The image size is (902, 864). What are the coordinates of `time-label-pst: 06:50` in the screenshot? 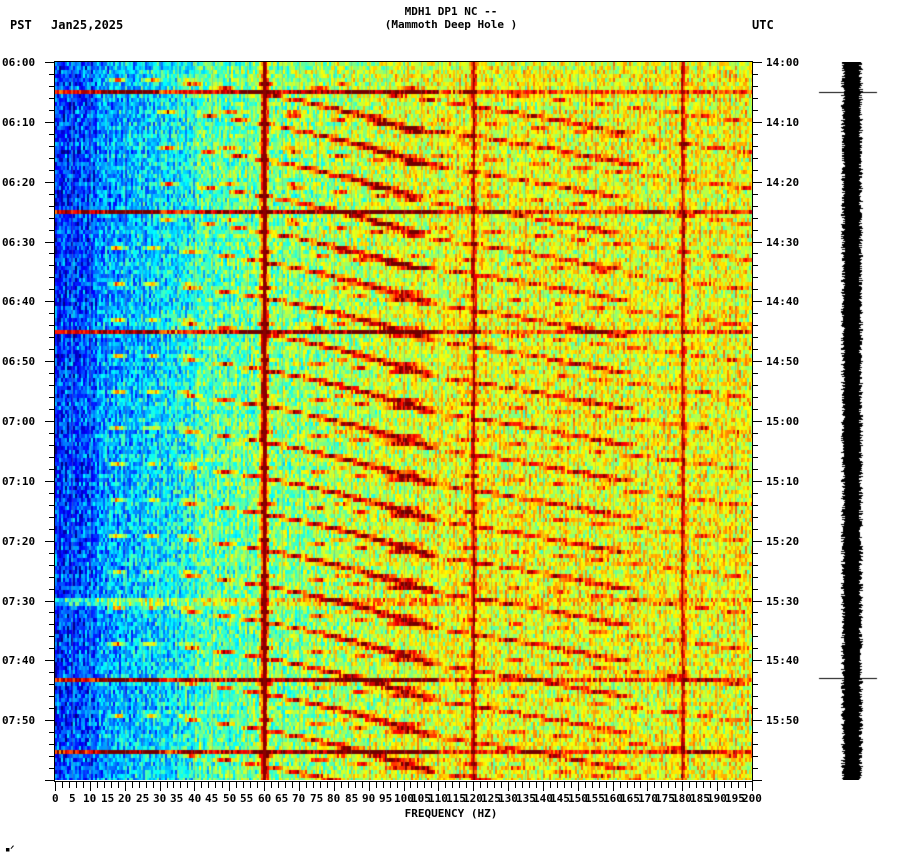 It's located at (19, 361).